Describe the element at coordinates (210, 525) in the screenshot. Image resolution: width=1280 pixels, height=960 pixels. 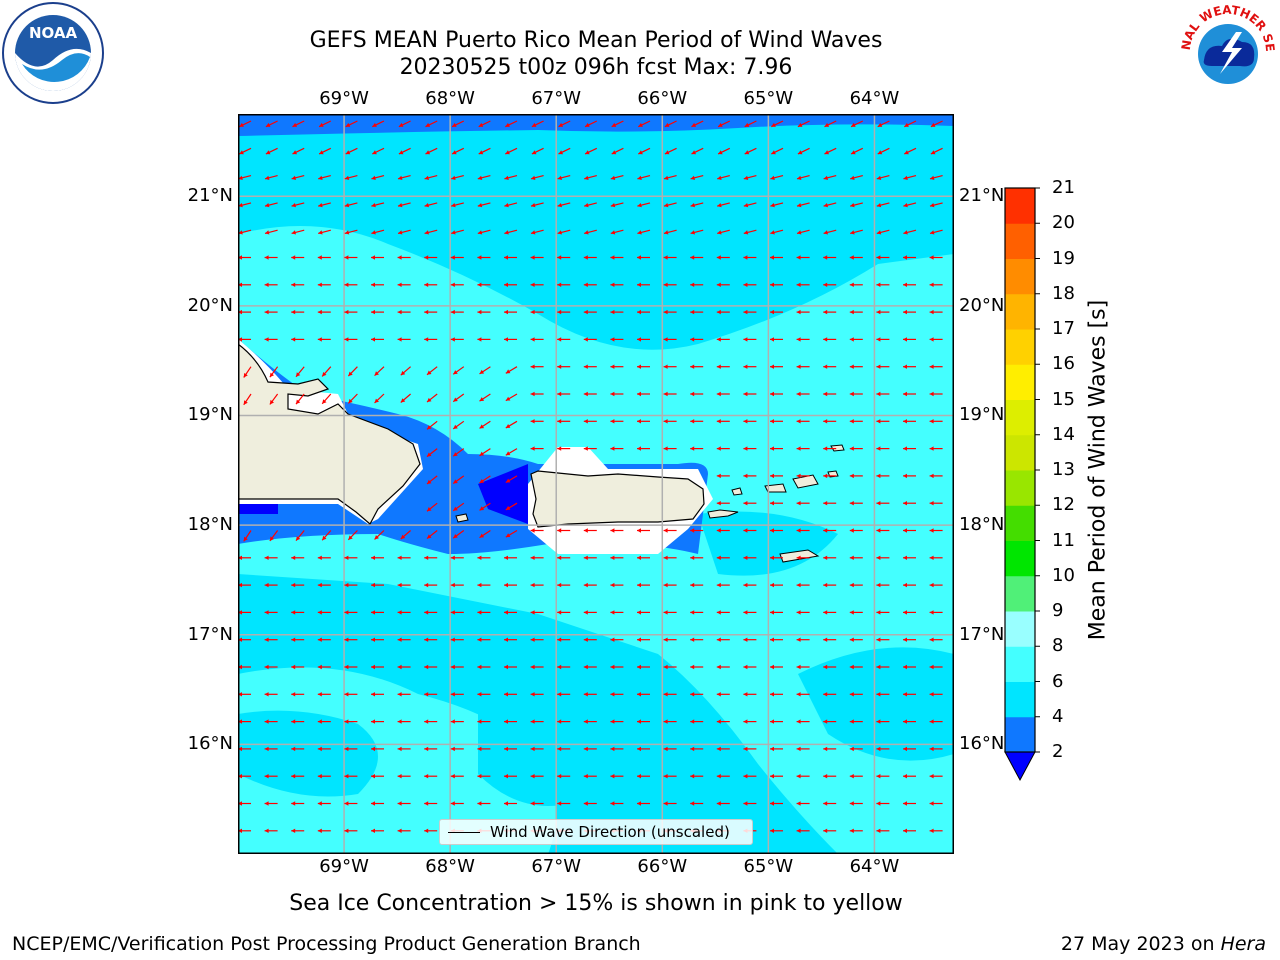
I see `lat-tick-left-3: 18°N` at that location.